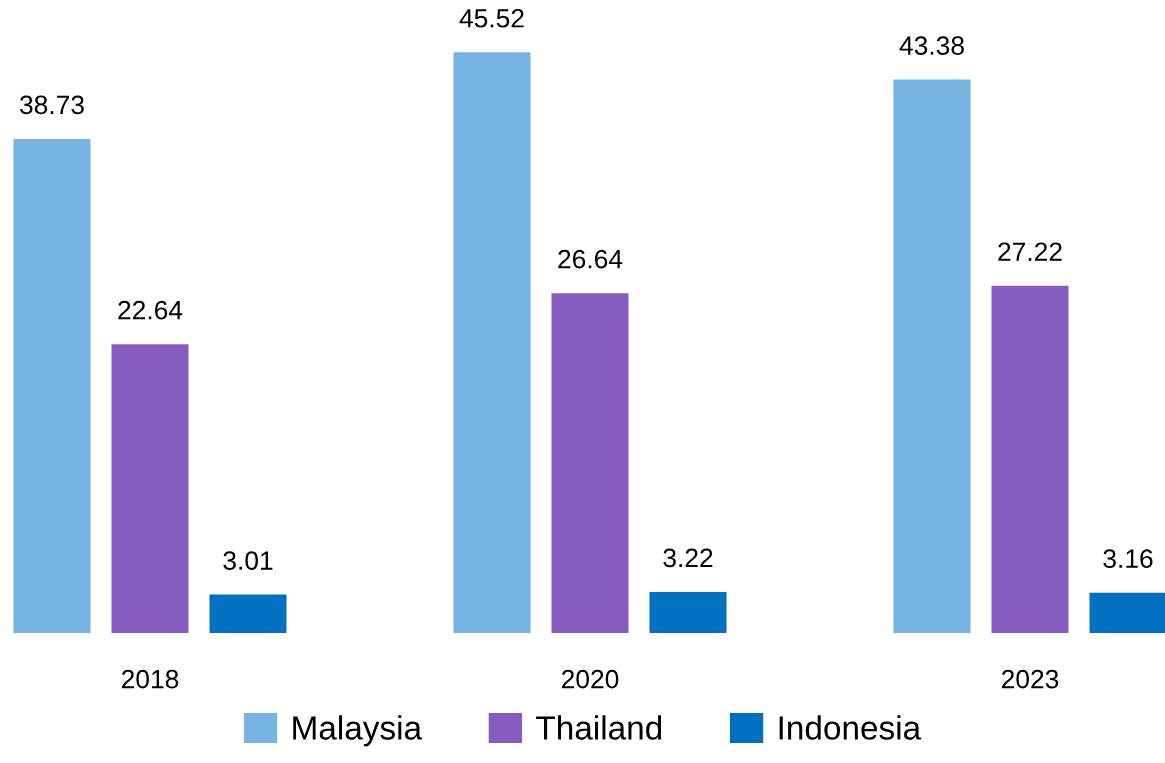  Describe the element at coordinates (150, 310) in the screenshot. I see `data-label: 22.64` at that location.